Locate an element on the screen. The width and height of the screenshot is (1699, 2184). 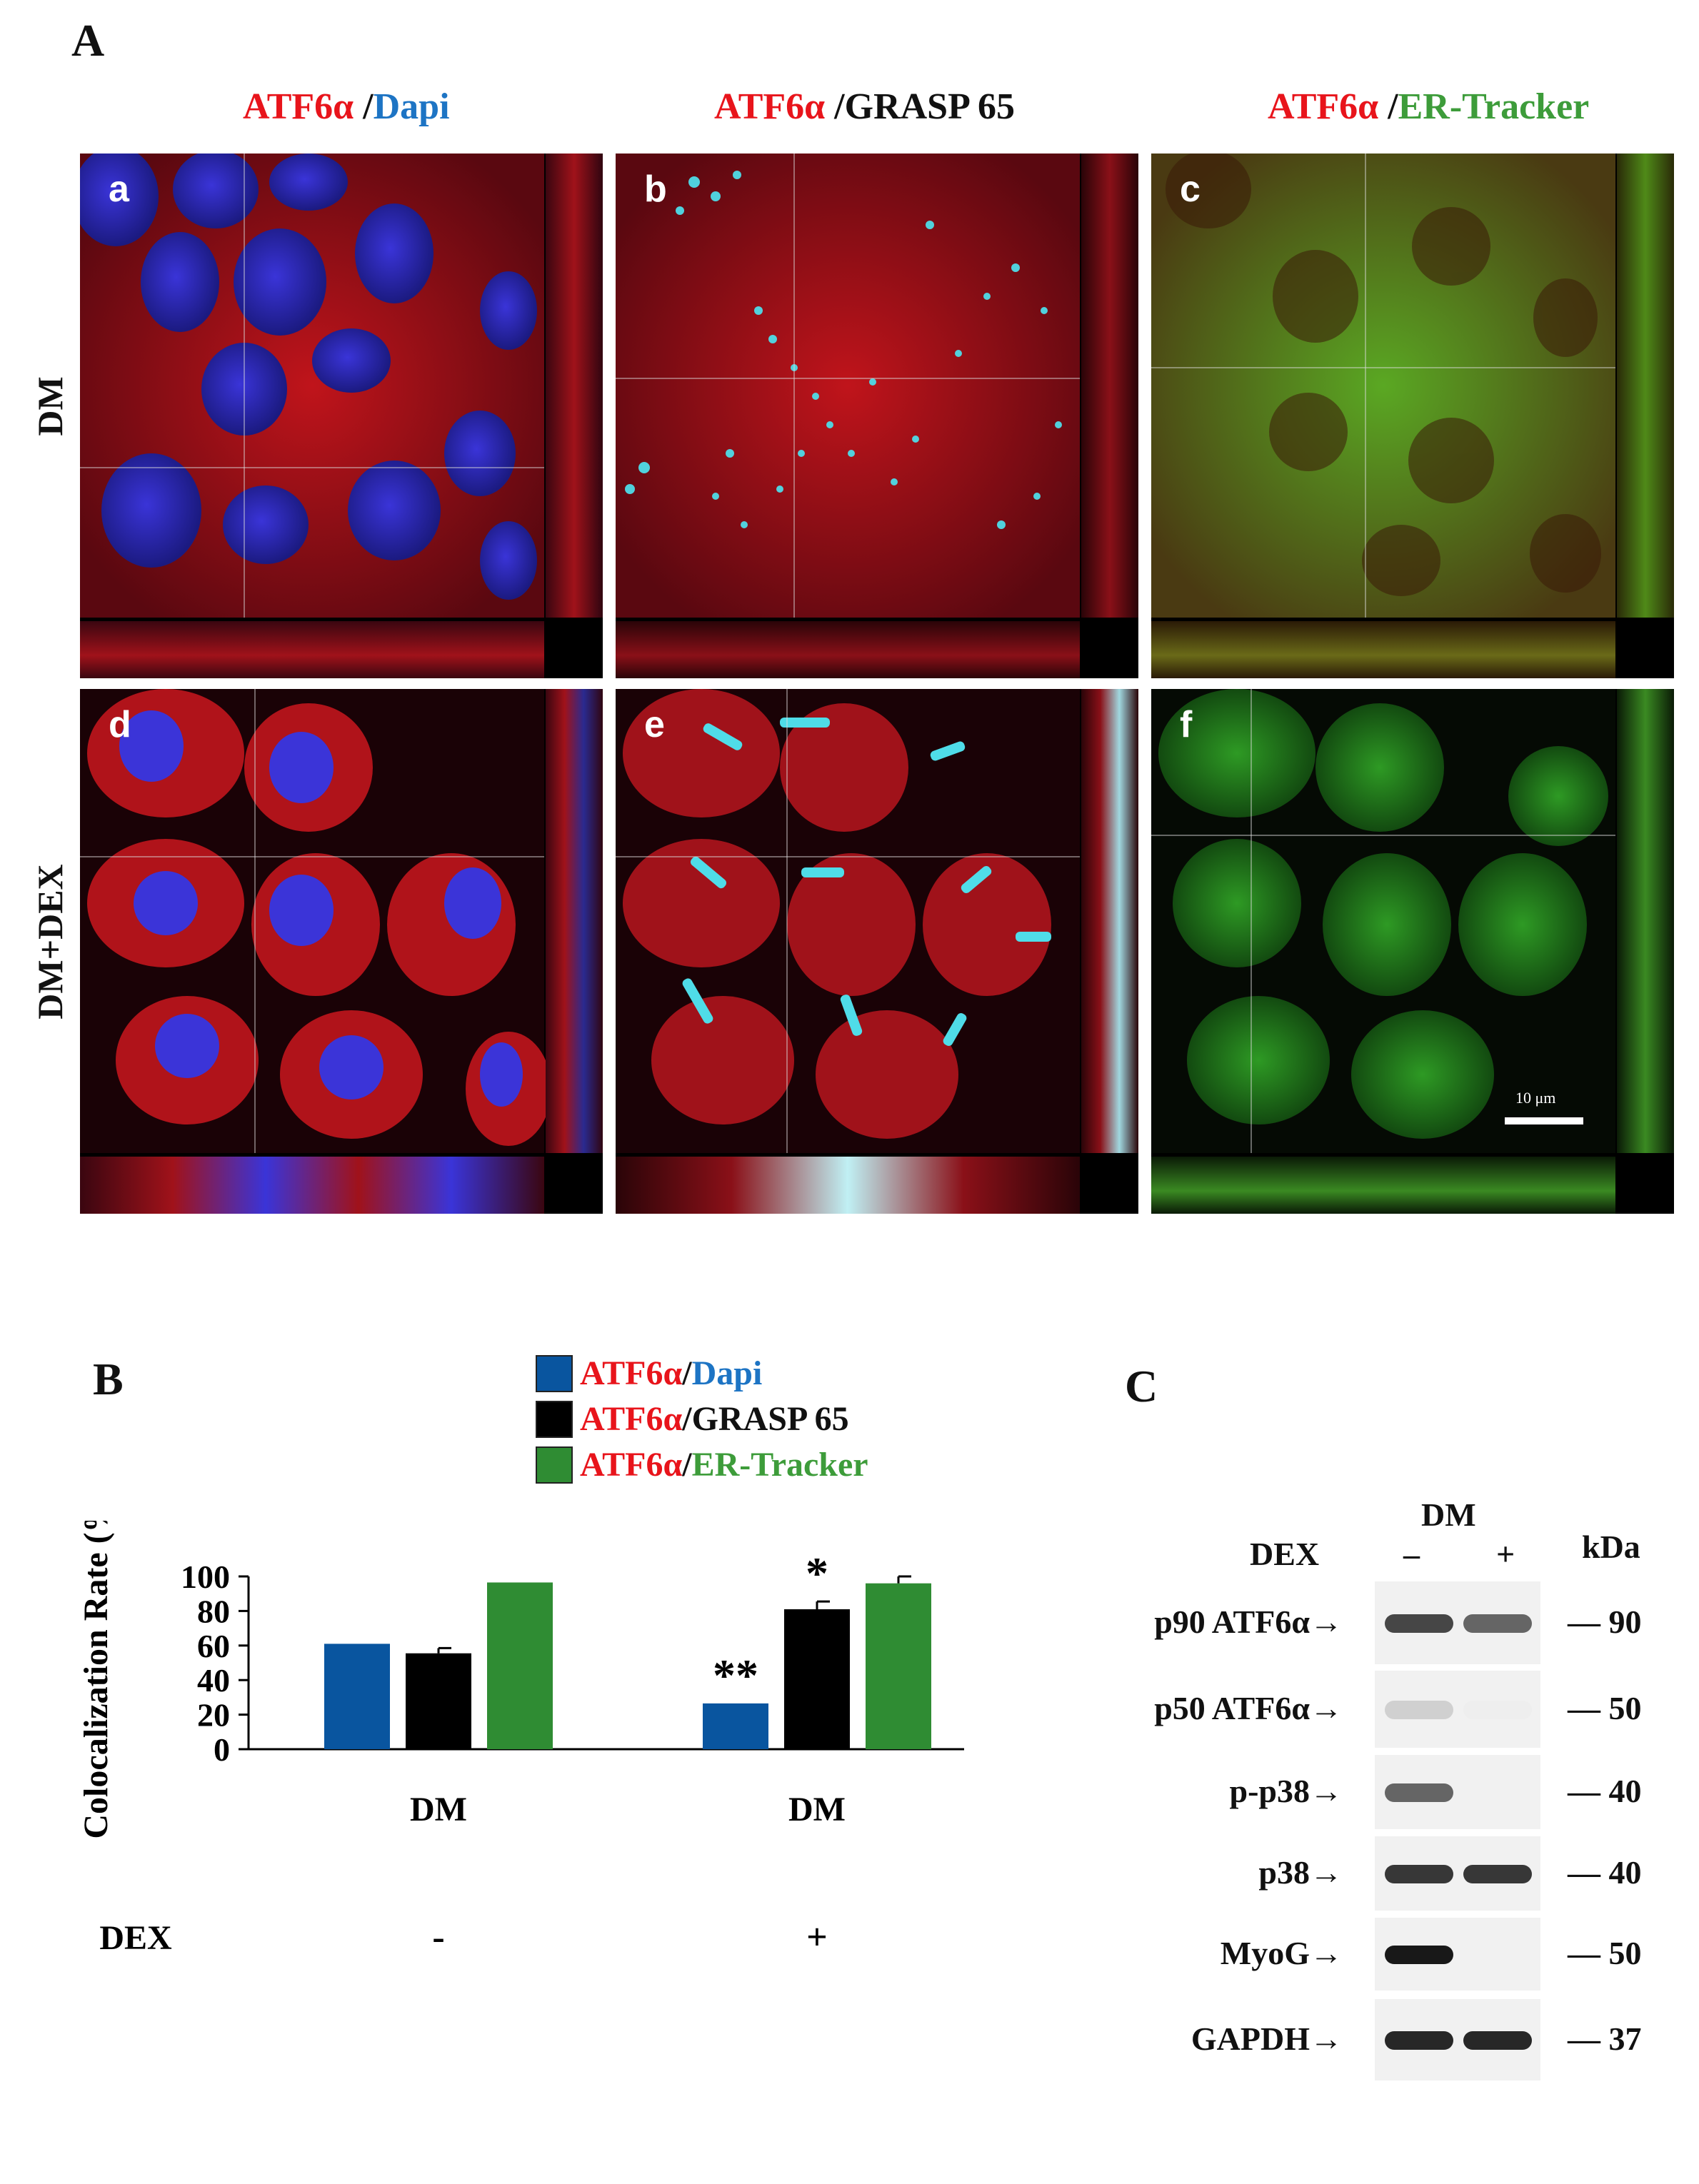
micrograph-b-image is located at coordinates (848, 386).